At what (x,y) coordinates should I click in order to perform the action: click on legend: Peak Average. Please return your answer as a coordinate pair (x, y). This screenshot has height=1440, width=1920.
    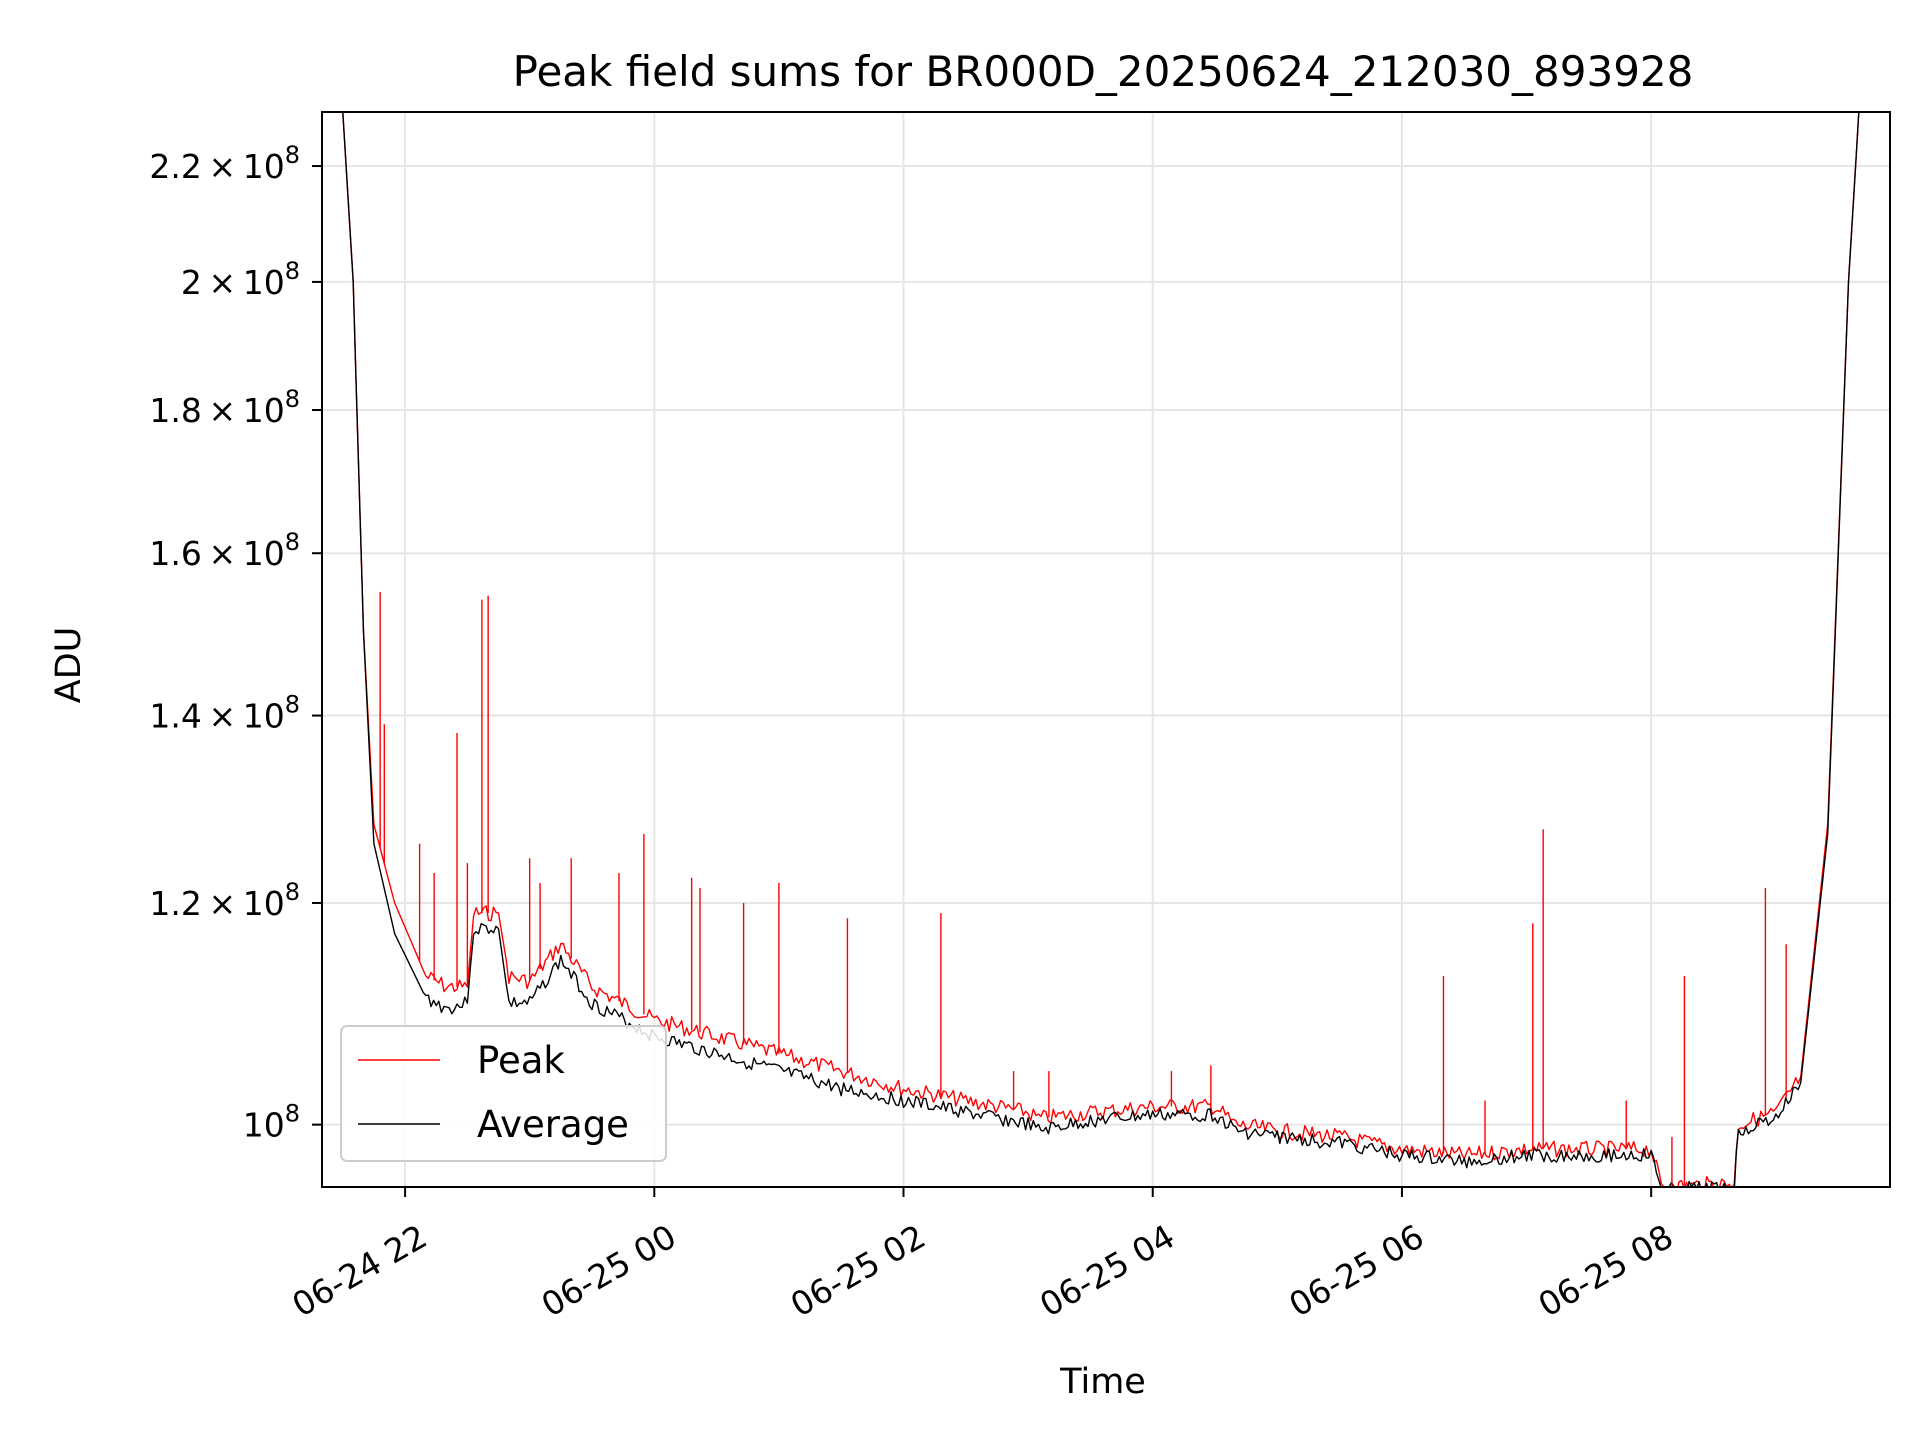
    Looking at the image, I should click on (503, 1093).